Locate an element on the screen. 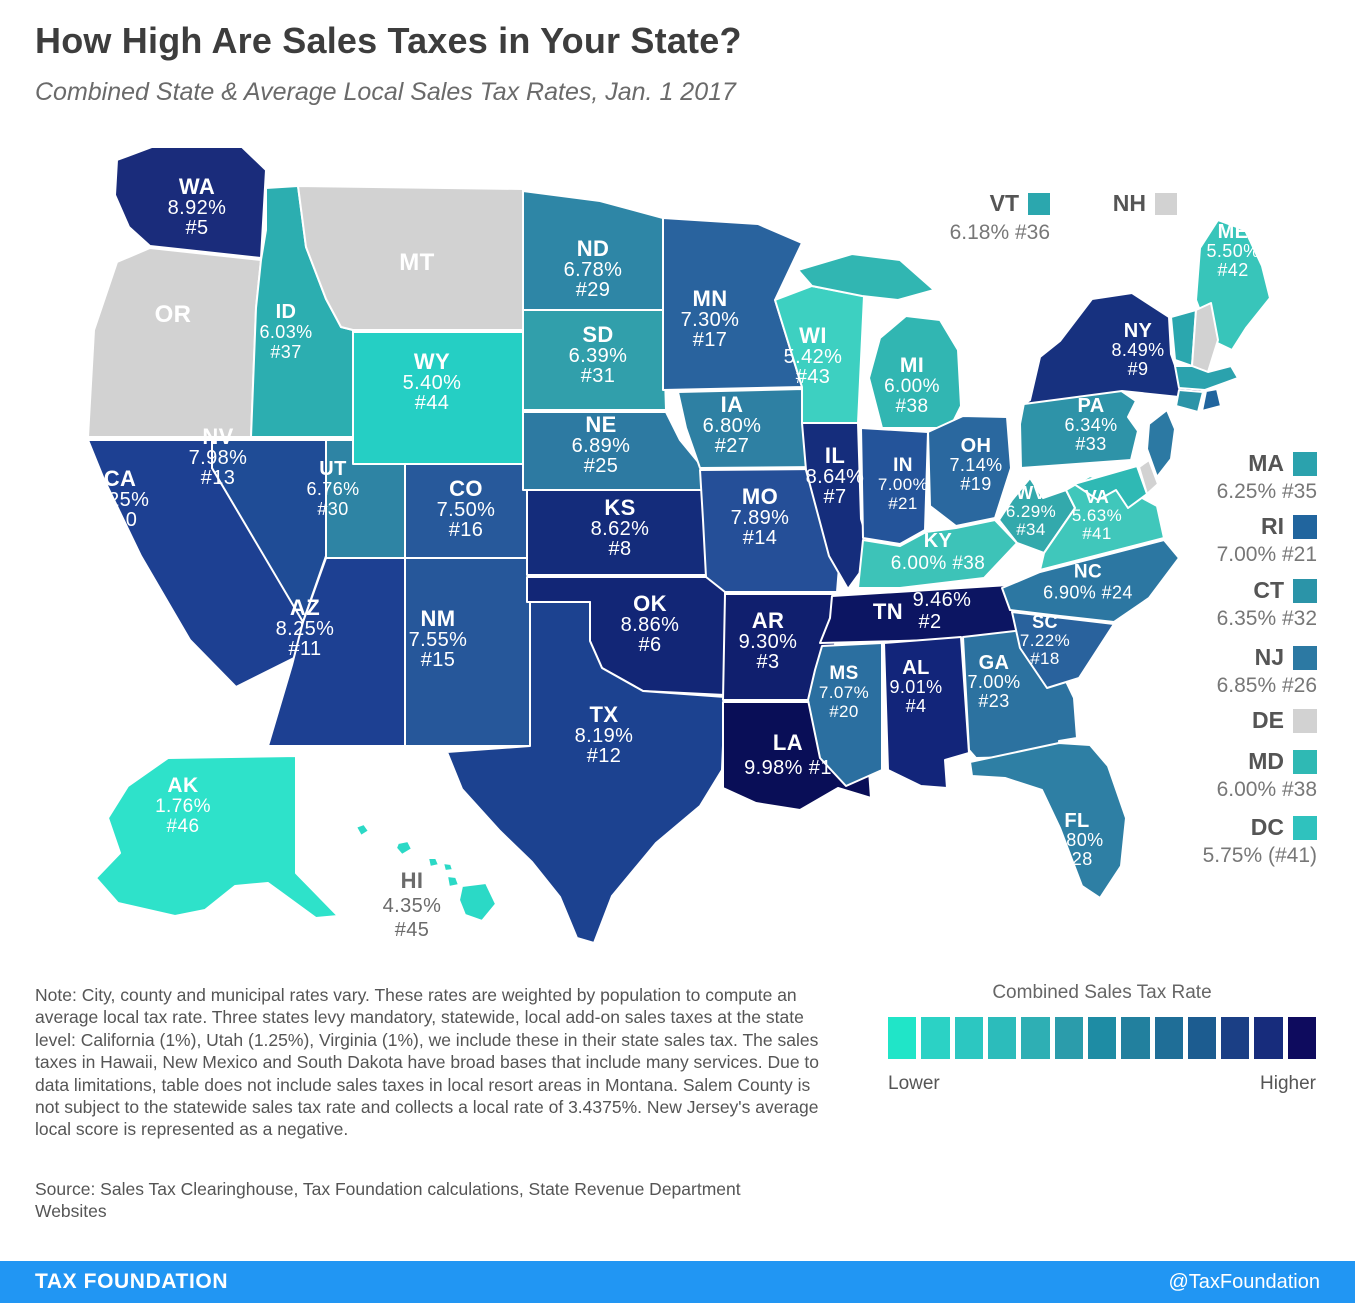 The image size is (1355, 1303). state-label-tx-line-0: TX is located at coordinates (604, 714).